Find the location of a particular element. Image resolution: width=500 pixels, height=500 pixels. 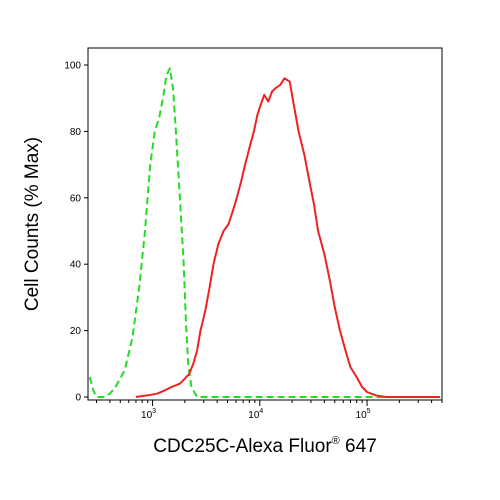

y-tick-label: 60 is located at coordinates (76, 198).